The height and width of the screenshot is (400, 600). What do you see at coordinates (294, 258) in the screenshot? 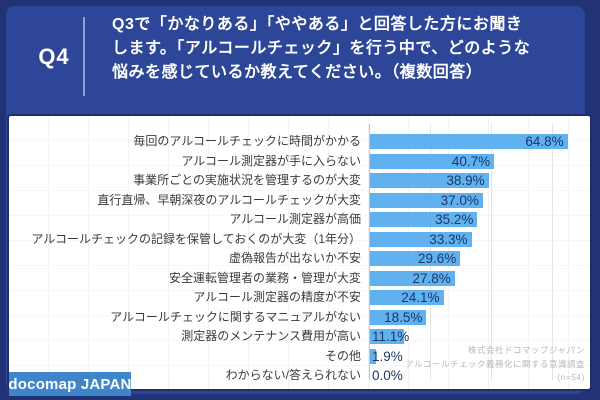
I see `category-label: 虚偽報告が出ないか不安` at bounding box center [294, 258].